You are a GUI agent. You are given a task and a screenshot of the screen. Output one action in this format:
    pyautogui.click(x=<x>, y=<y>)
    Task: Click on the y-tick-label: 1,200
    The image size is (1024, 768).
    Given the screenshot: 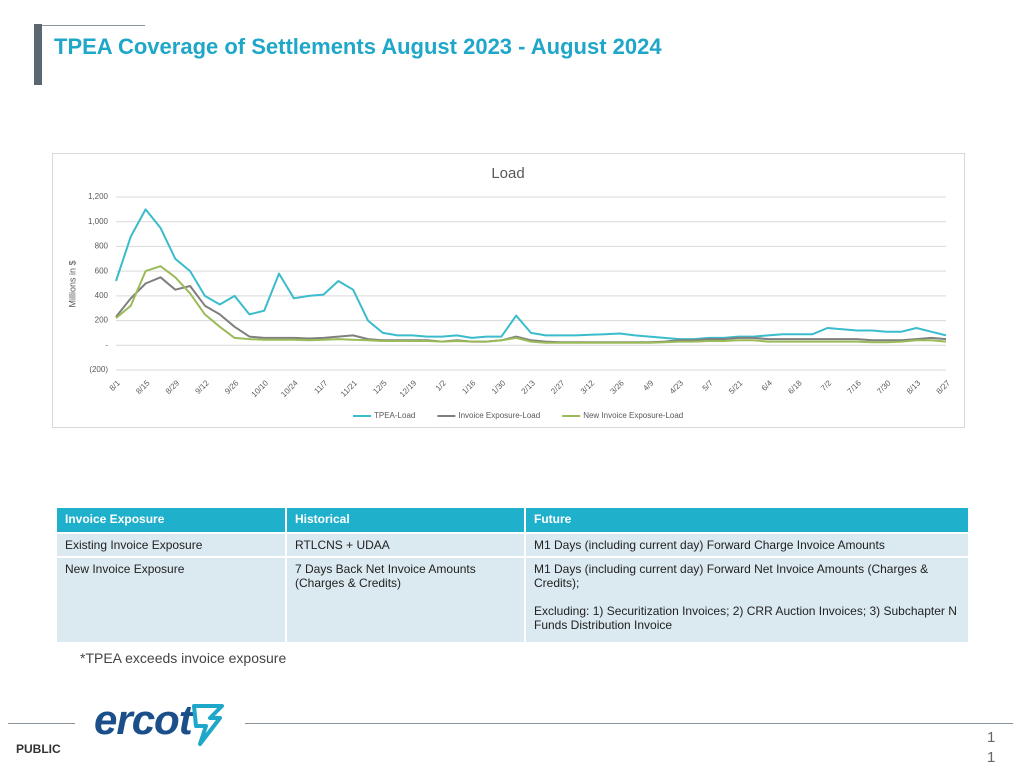 What is the action you would take?
    pyautogui.click(x=98, y=196)
    